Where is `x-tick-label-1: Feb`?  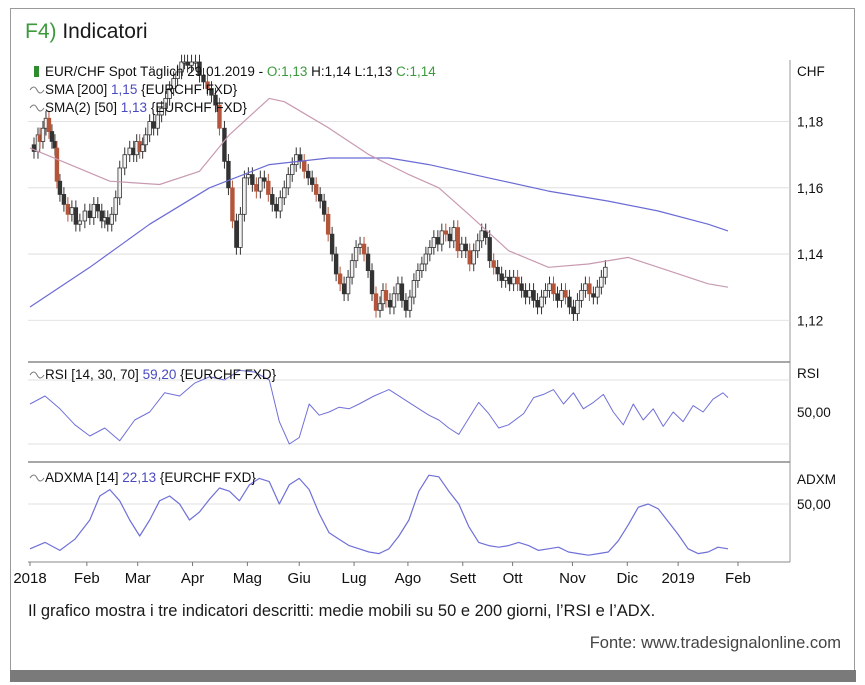 x-tick-label-1: Feb is located at coordinates (87, 578).